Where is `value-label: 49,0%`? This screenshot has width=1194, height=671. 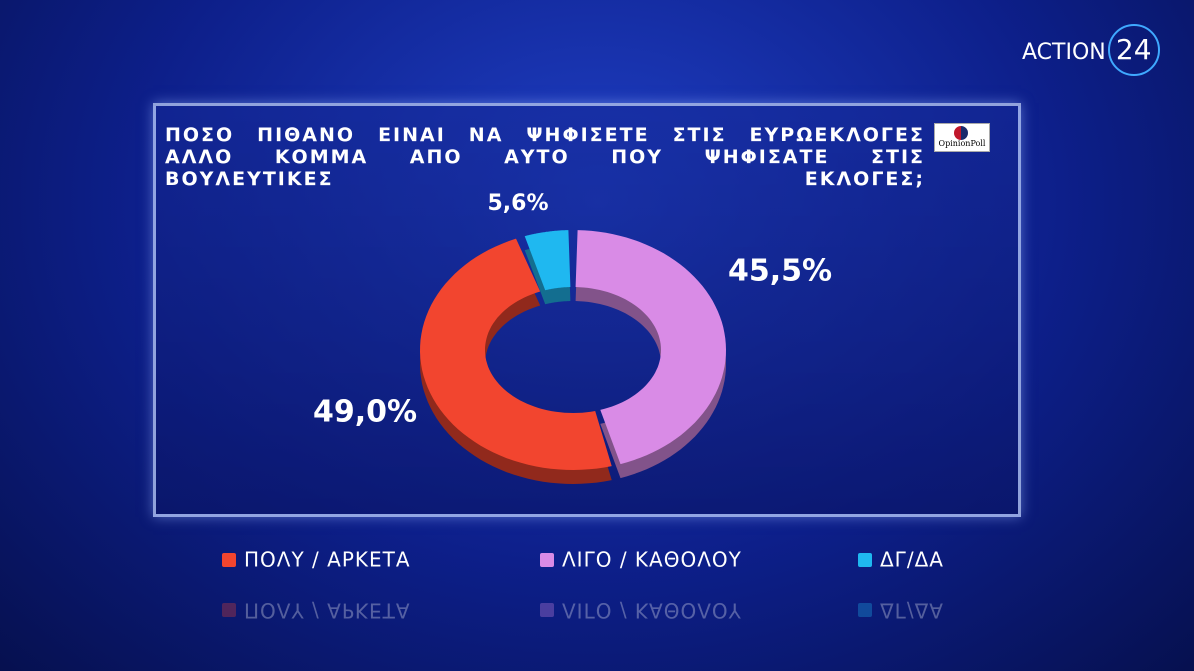 value-label: 49,0% is located at coordinates (365, 412).